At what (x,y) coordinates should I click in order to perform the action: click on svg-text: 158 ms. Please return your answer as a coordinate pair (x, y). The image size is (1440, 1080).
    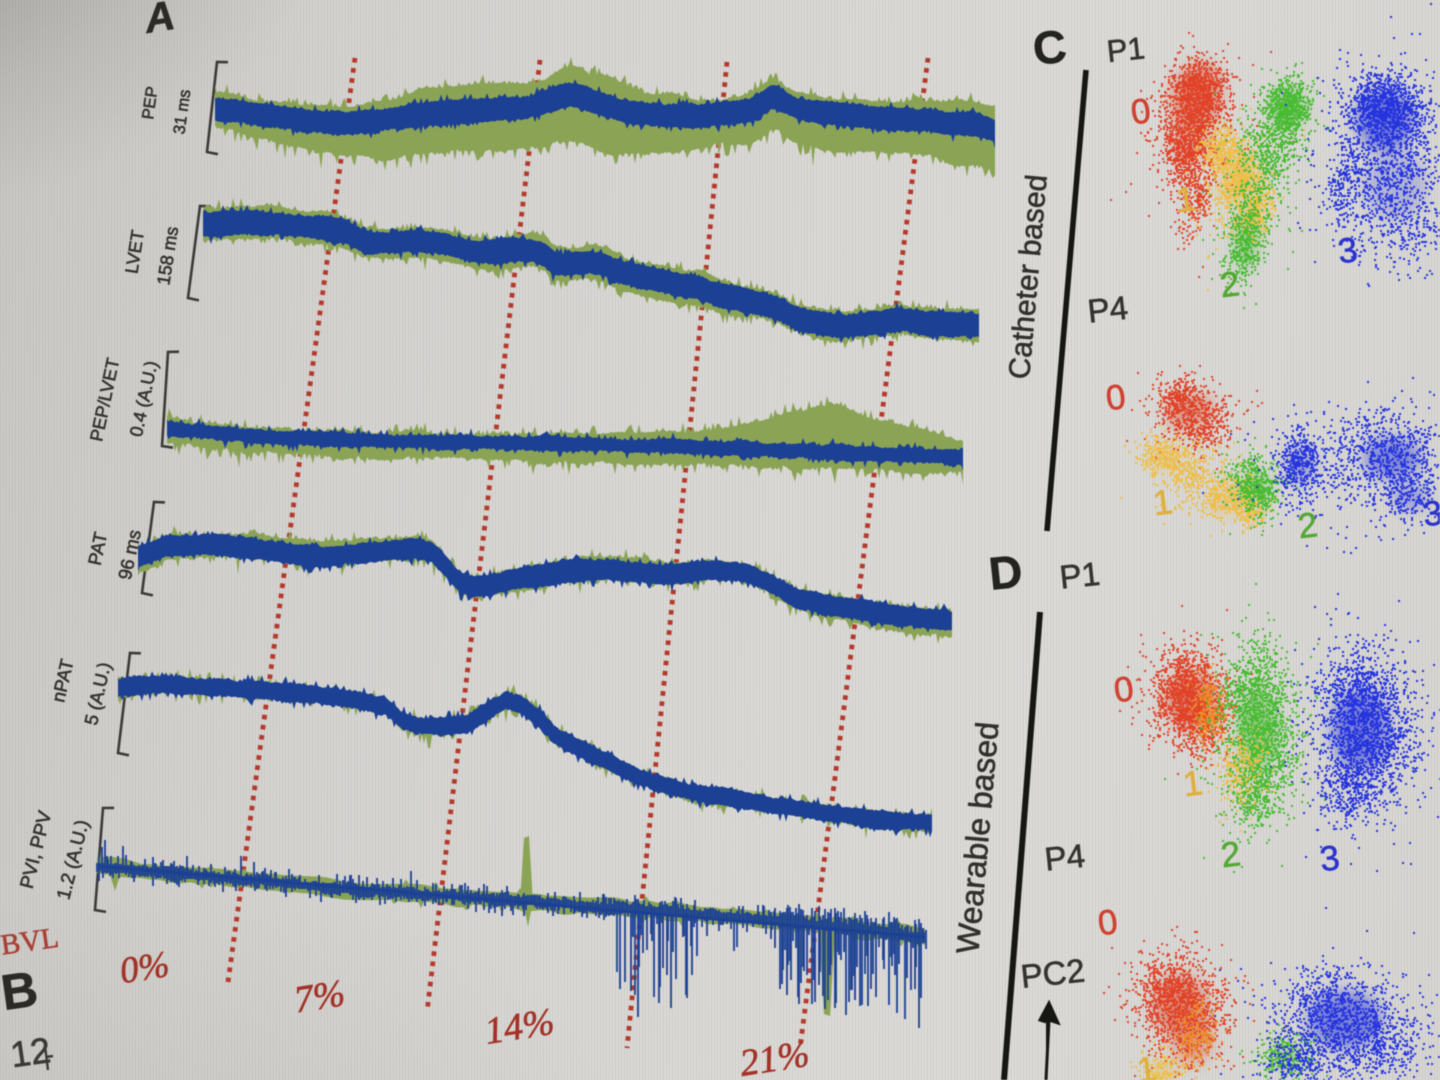
    Looking at the image, I should click on (167, 255).